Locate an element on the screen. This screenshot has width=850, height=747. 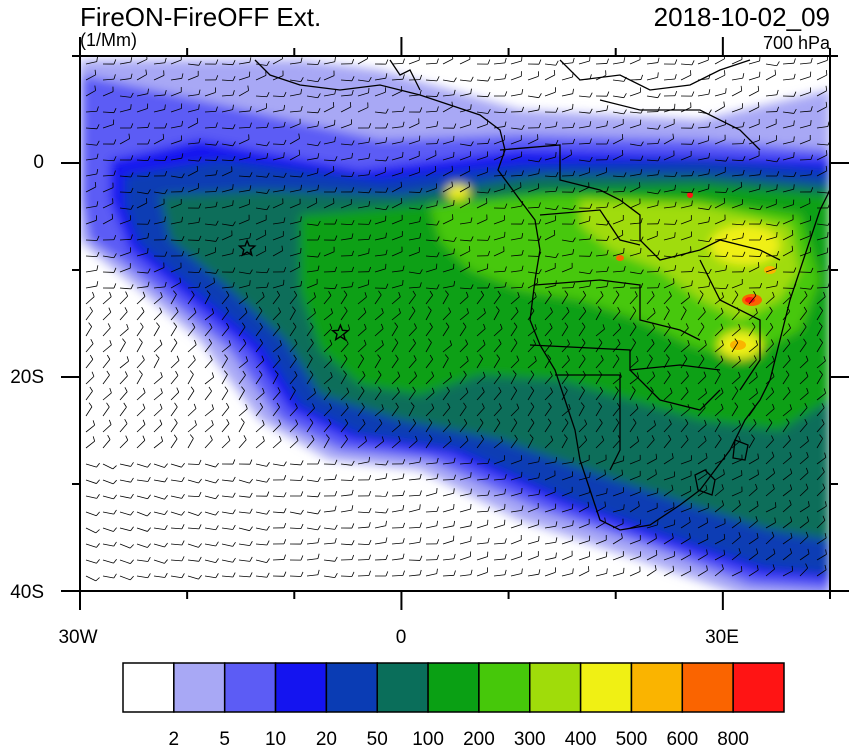
colorbar-label: 100 is located at coordinates (428, 738).